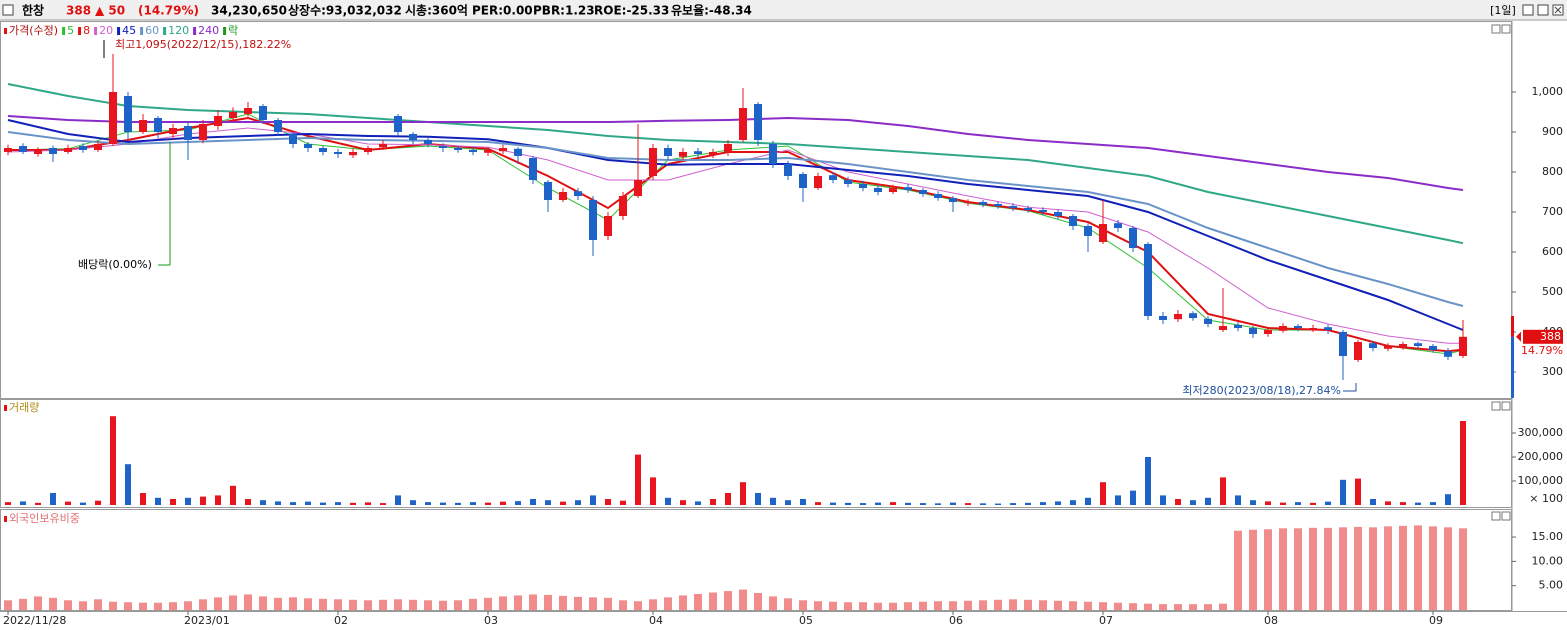 This screenshot has width=1567, height=630. What do you see at coordinates (1546, 498) in the screenshot?
I see `unit-label: × 100` at bounding box center [1546, 498].